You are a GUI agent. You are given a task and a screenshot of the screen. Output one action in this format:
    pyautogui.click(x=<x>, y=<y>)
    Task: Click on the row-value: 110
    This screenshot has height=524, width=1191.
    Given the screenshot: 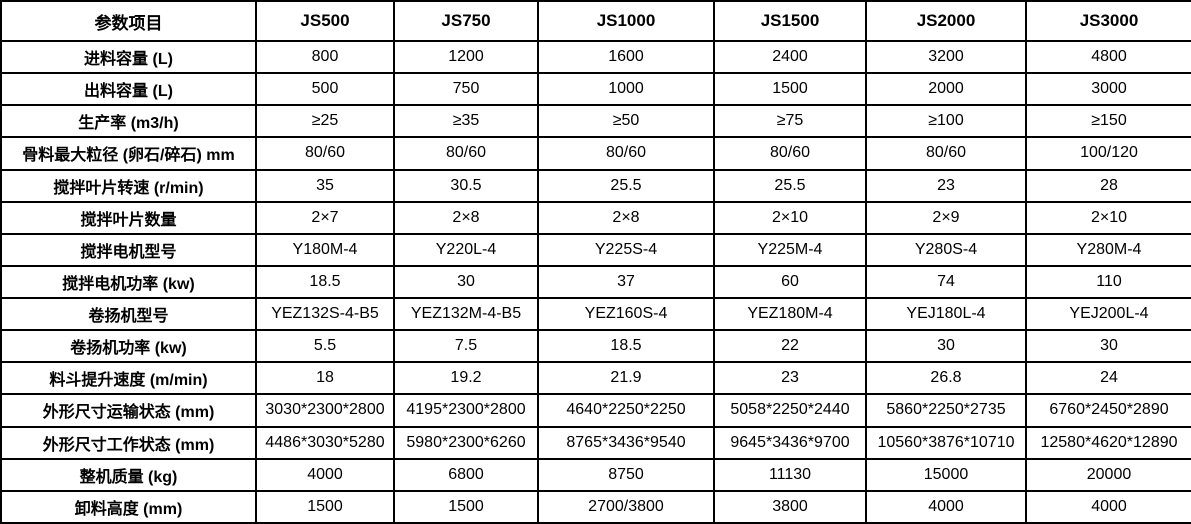 What is the action you would take?
    pyautogui.click(x=1108, y=282)
    